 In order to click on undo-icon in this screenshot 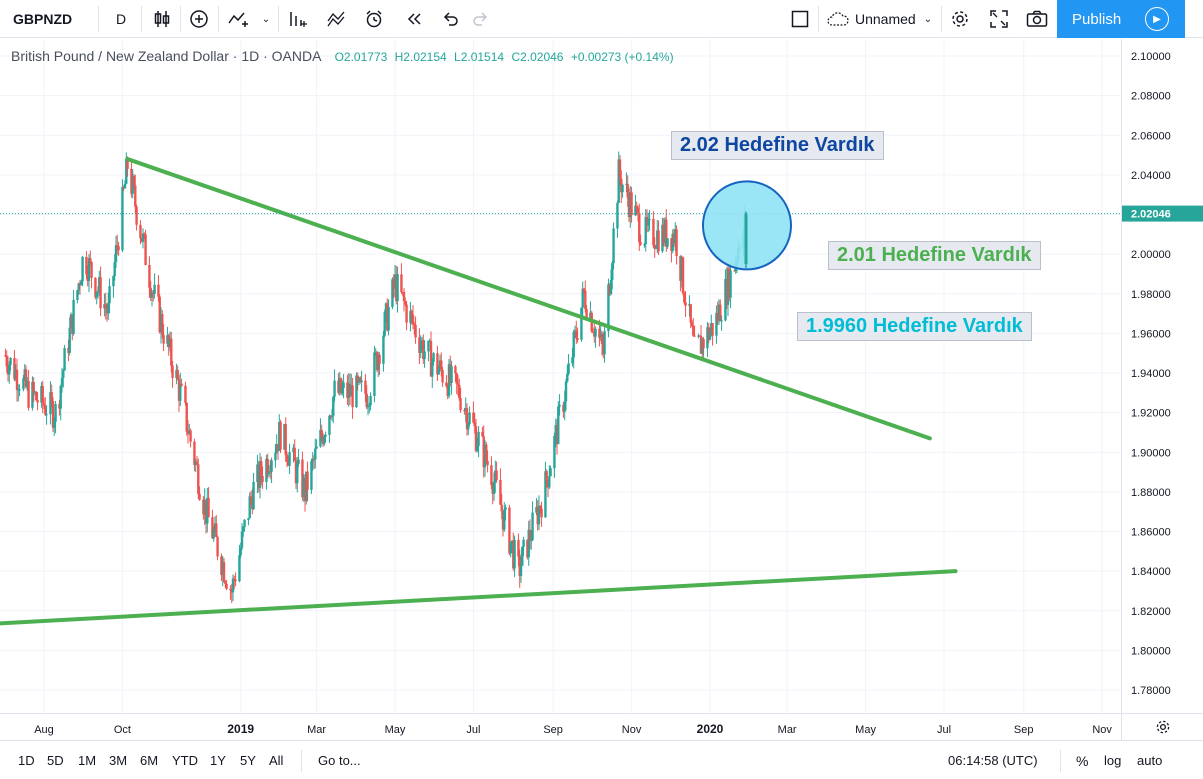, I will do `click(450, 19)`.